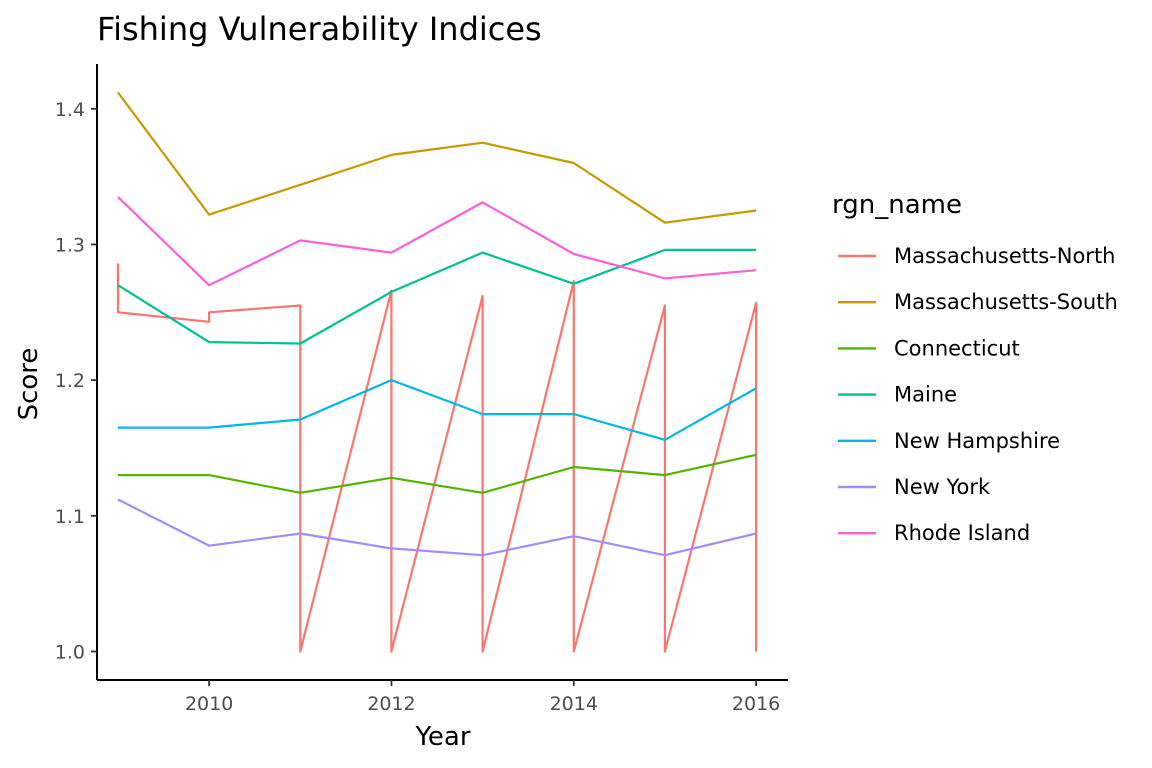 The height and width of the screenshot is (768, 1152). Describe the element at coordinates (1006, 302) in the screenshot. I see `legend-label-massachusetts-south: Massachusetts-South` at that location.